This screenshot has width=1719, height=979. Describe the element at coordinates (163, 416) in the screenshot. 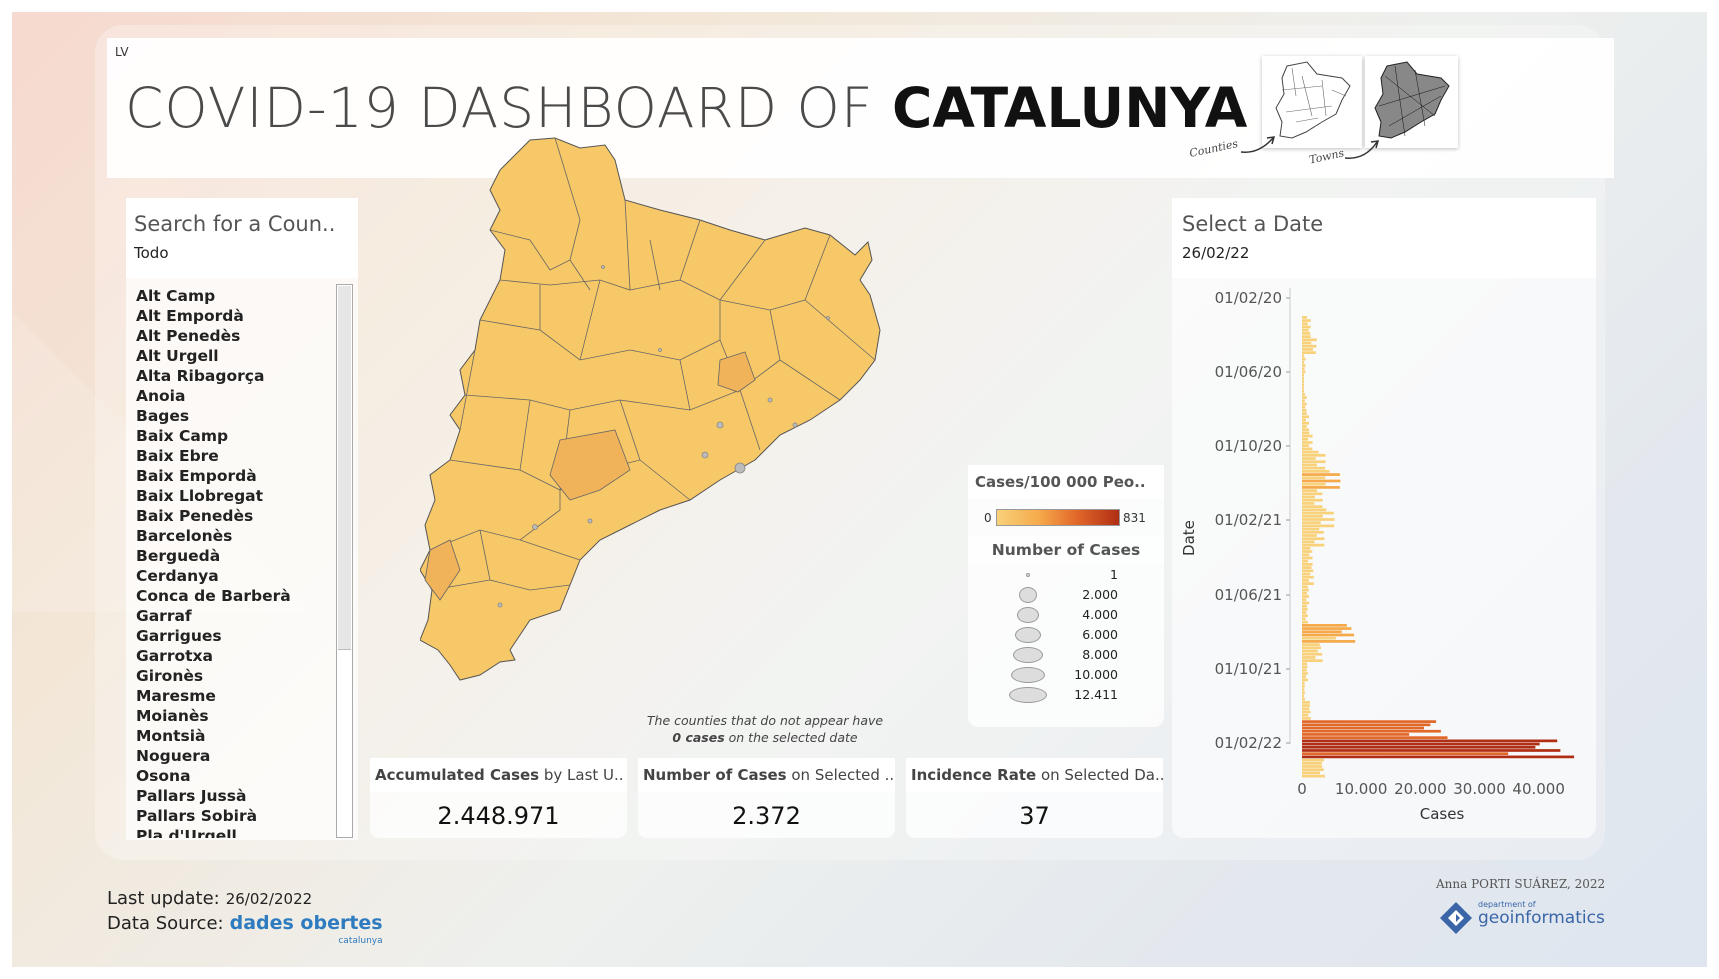

I see `county-list-item: Bages` at that location.